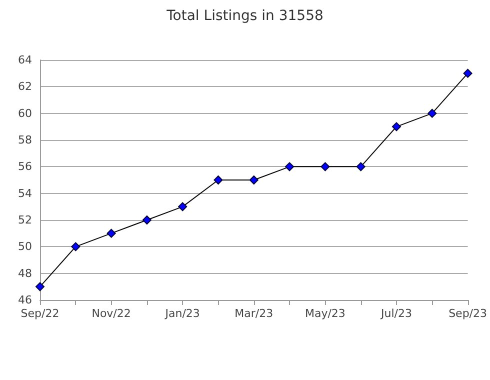 Image resolution: width=490 pixels, height=380 pixels. Describe the element at coordinates (396, 313) in the screenshot. I see `x-tick-label: Jul/23` at that location.